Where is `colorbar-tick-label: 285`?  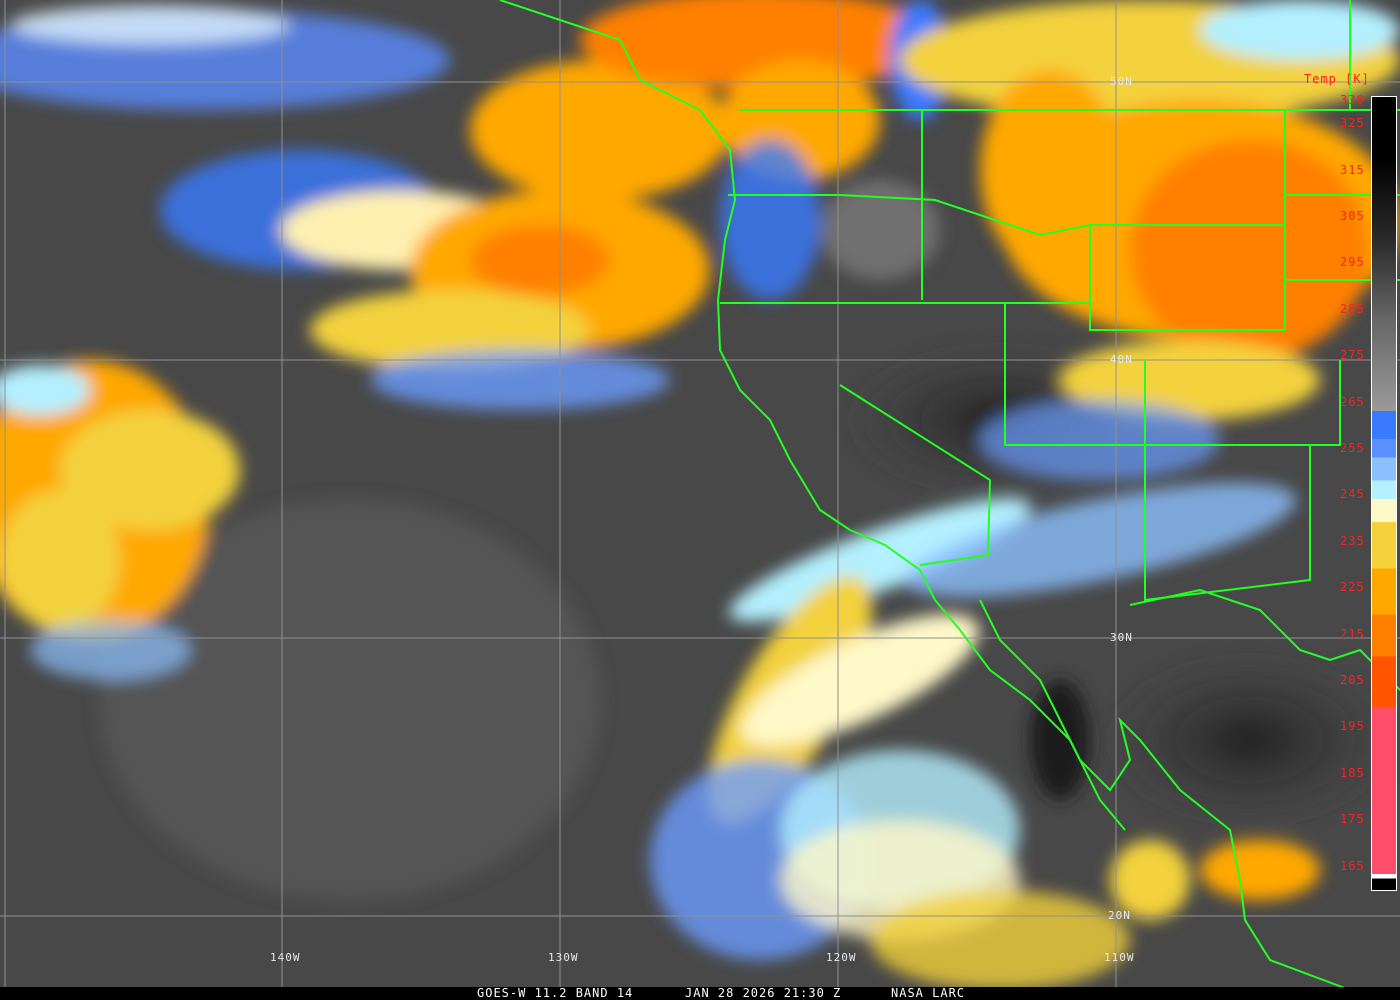 colorbar-tick-label: 285 is located at coordinates (1352, 308).